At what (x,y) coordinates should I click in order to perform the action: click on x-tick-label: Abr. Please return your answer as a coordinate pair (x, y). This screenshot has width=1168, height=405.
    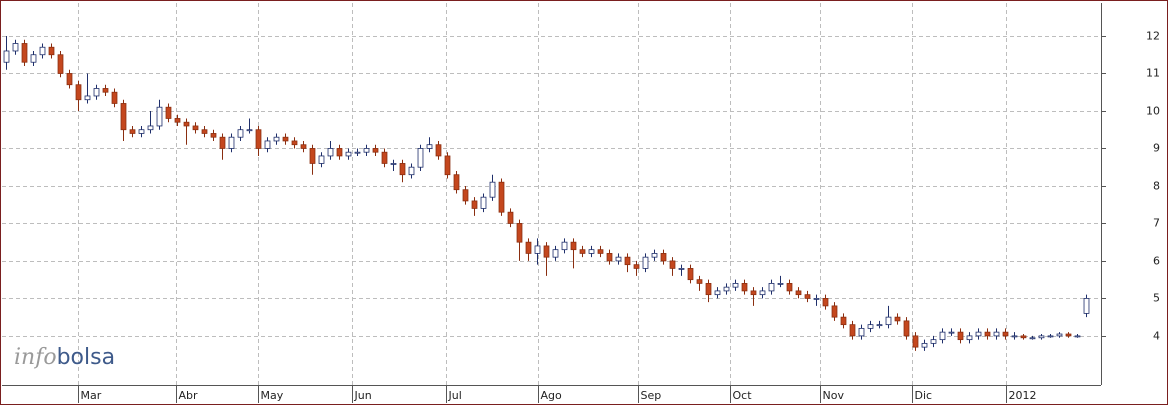
    Looking at the image, I should click on (189, 395).